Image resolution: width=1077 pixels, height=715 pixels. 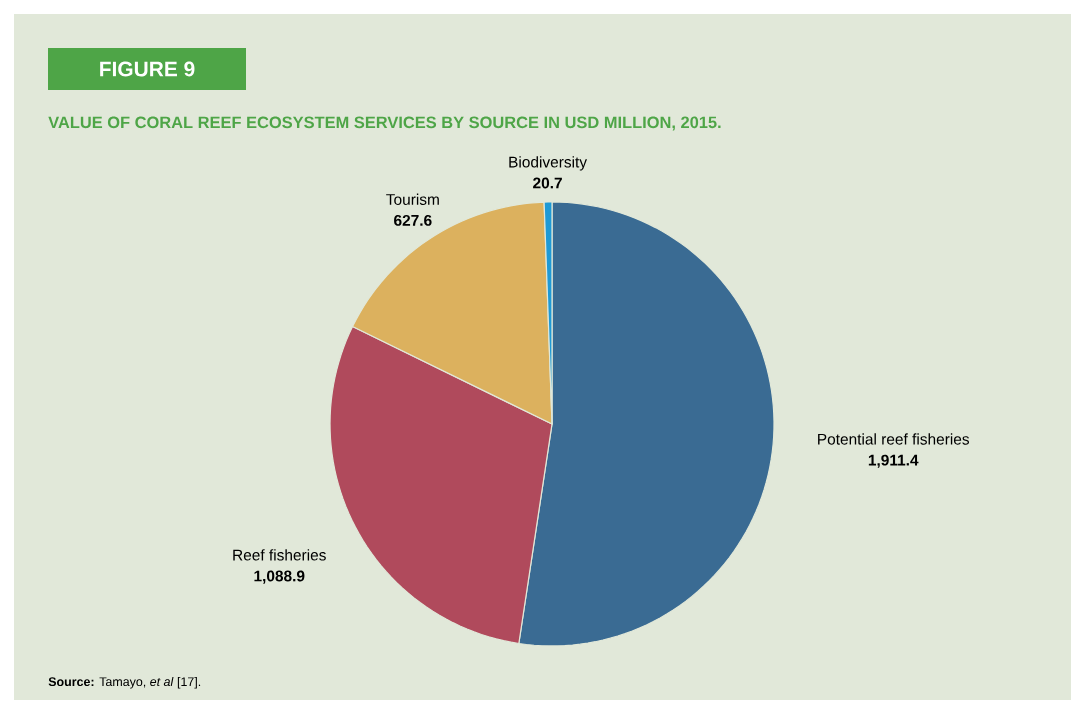 What do you see at coordinates (279, 555) in the screenshot?
I see `slice-label: Reef fisheries` at bounding box center [279, 555].